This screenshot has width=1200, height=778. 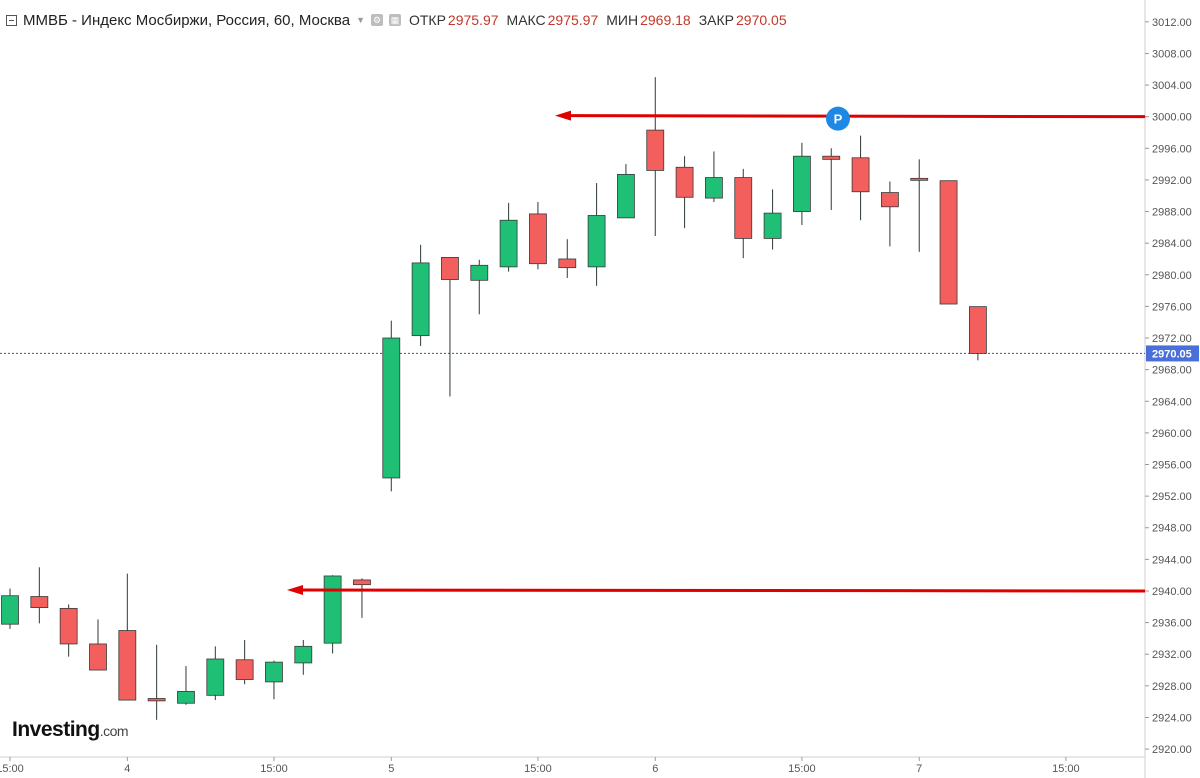 I want to click on close-value: 2970.05, so click(x=761, y=20).